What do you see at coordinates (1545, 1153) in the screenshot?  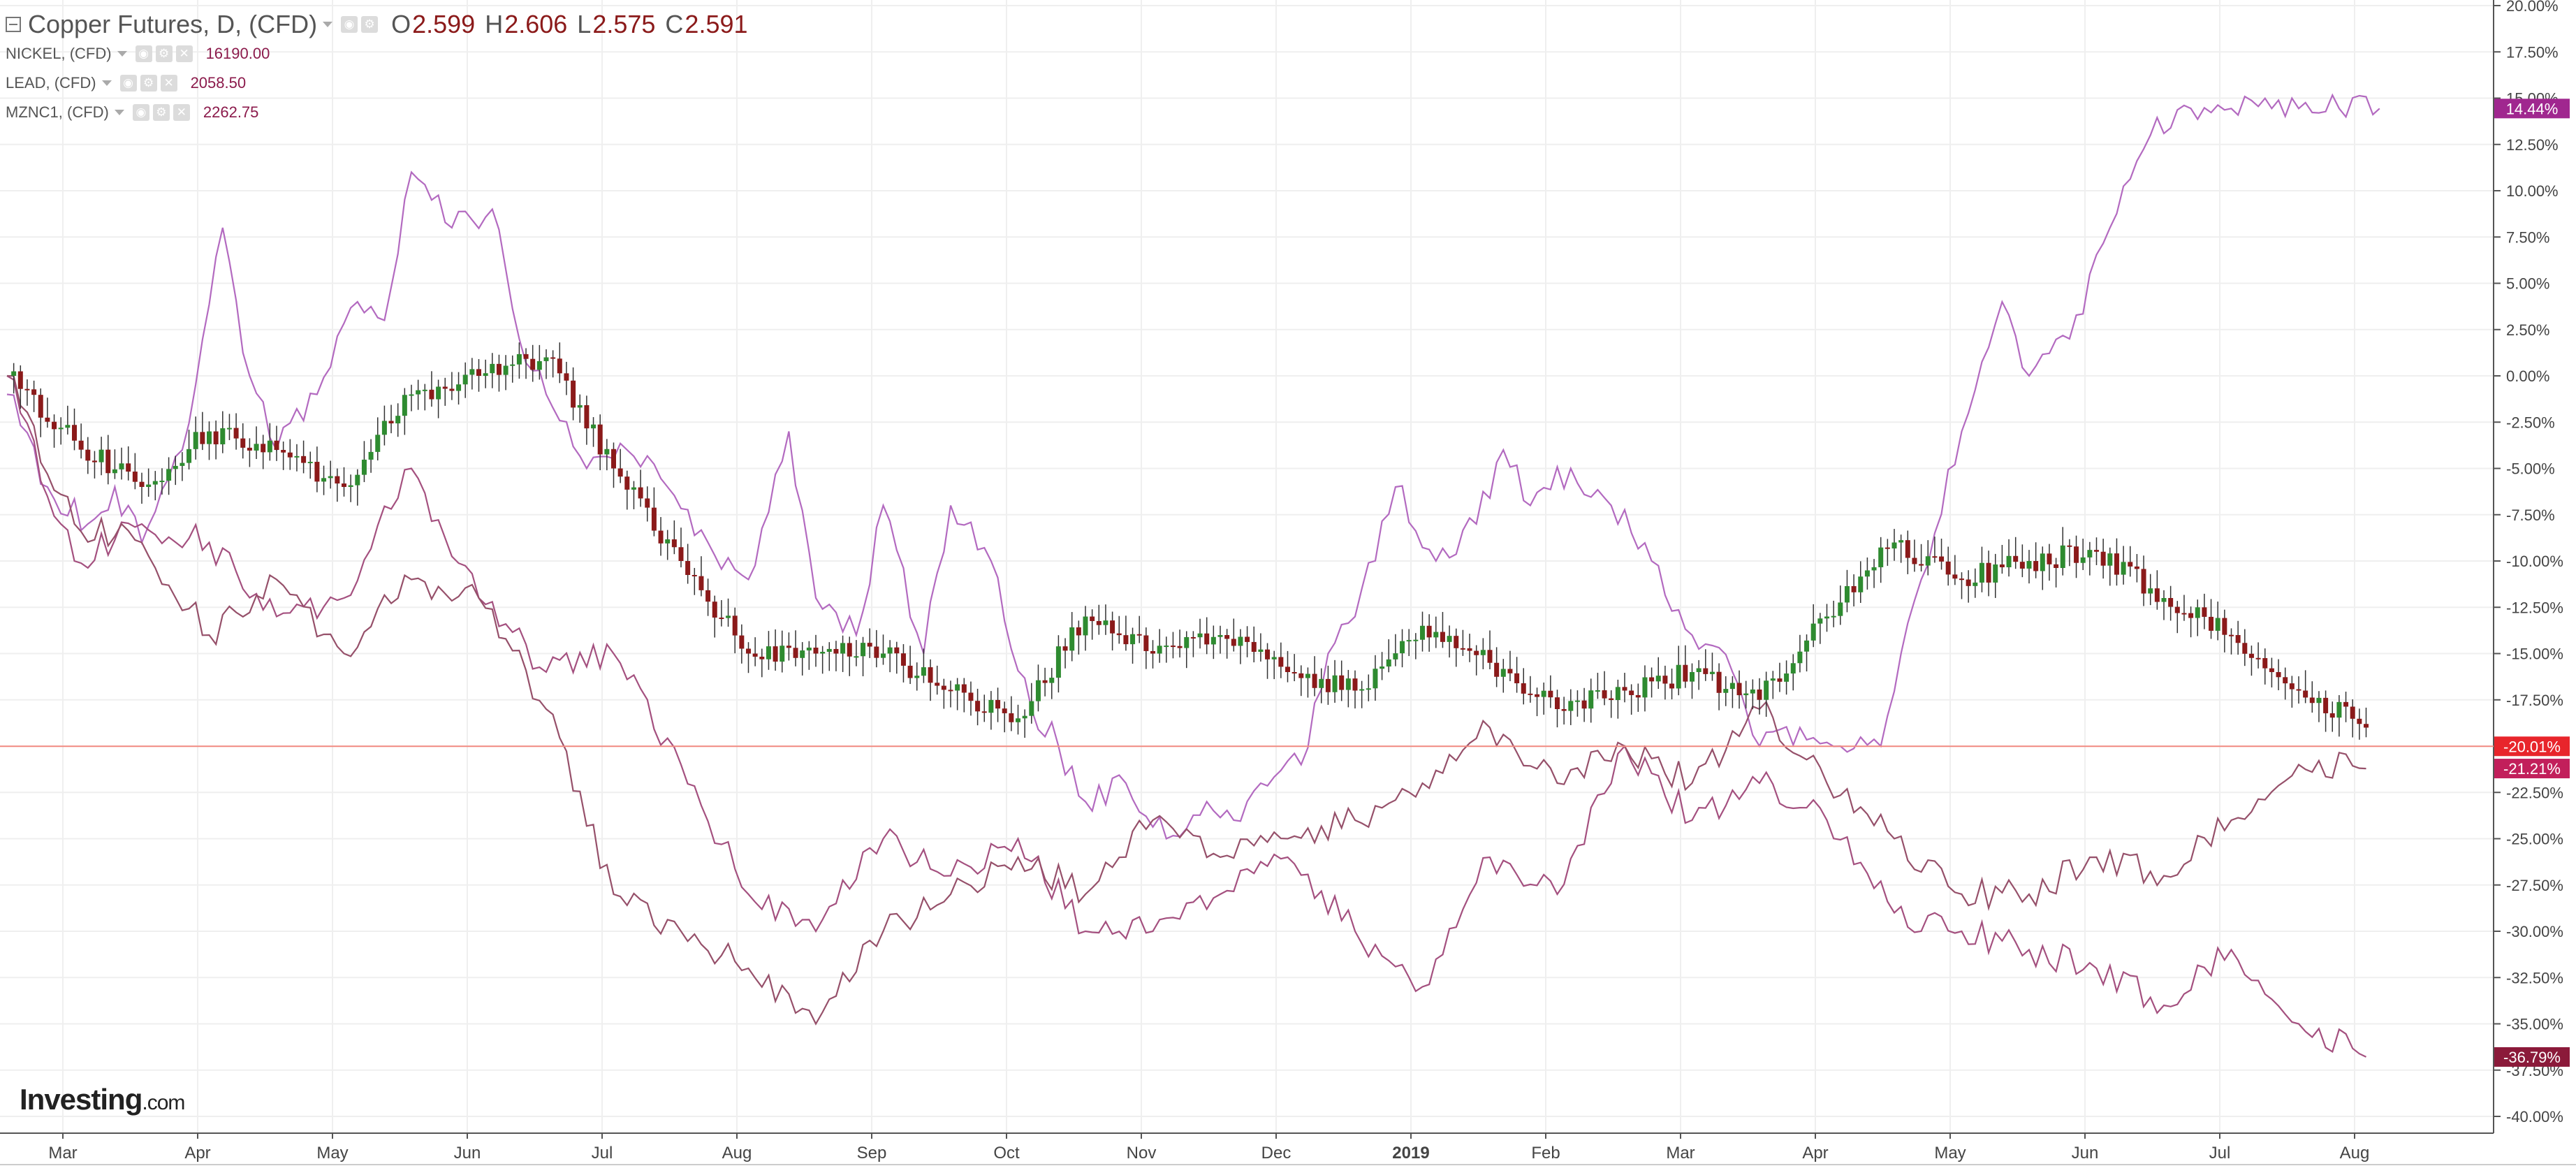 I see `x-tick-label: Feb` at bounding box center [1545, 1153].